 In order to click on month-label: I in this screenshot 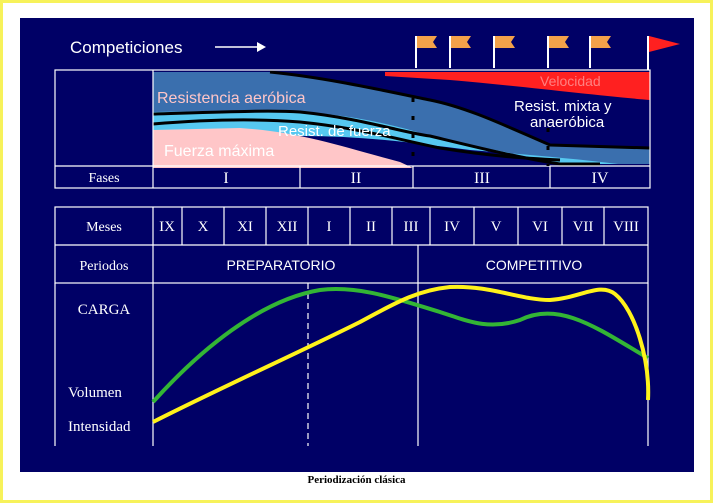, I will do `click(329, 227)`.